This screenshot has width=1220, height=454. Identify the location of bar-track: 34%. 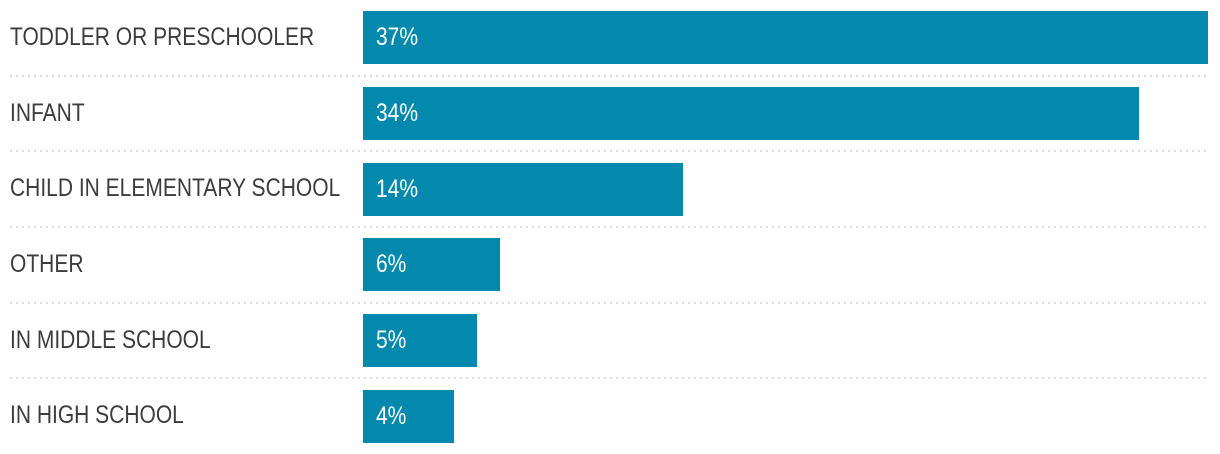
(785, 113).